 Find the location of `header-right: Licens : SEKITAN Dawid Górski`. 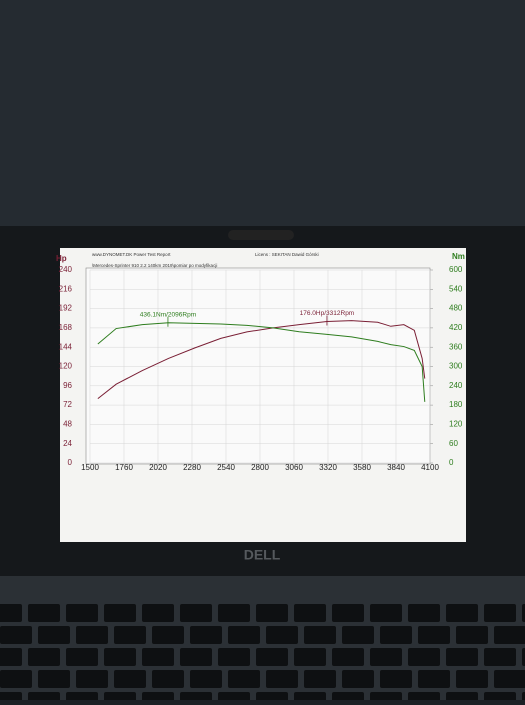

header-right: Licens : SEKITAN Dawid Górski is located at coordinates (287, 254).